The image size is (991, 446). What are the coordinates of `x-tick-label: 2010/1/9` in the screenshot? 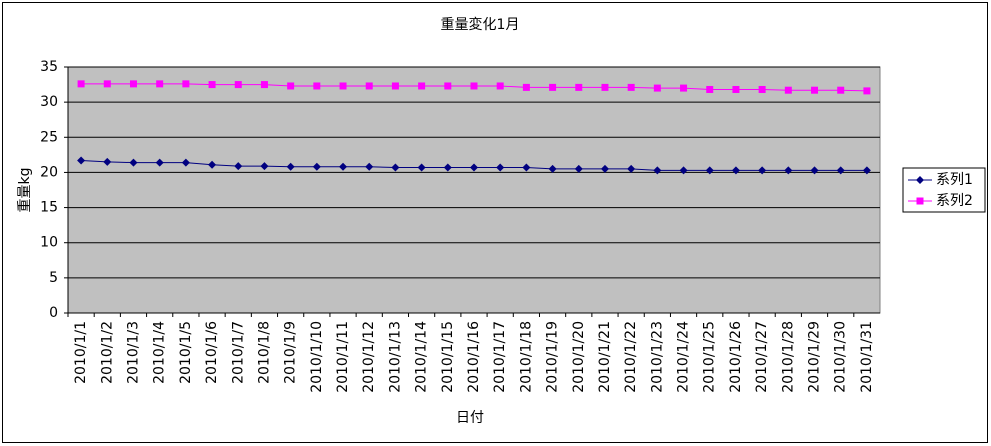 It's located at (291, 352).